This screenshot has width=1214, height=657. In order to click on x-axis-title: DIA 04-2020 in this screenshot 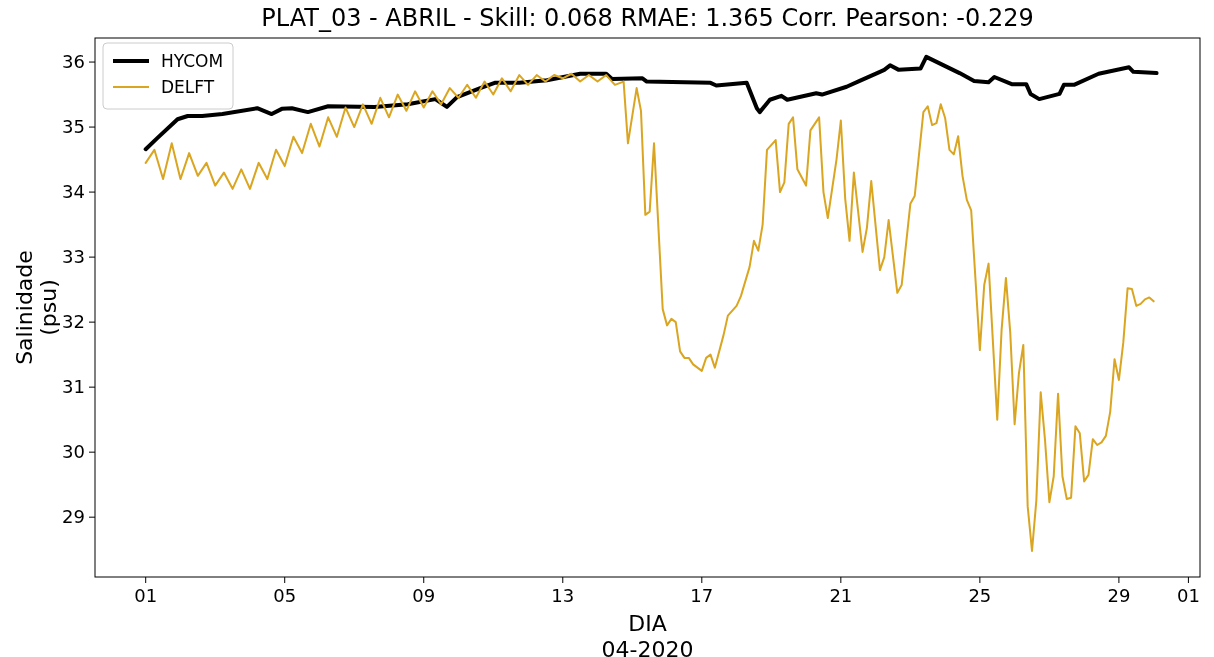, I will do `click(647, 634)`.